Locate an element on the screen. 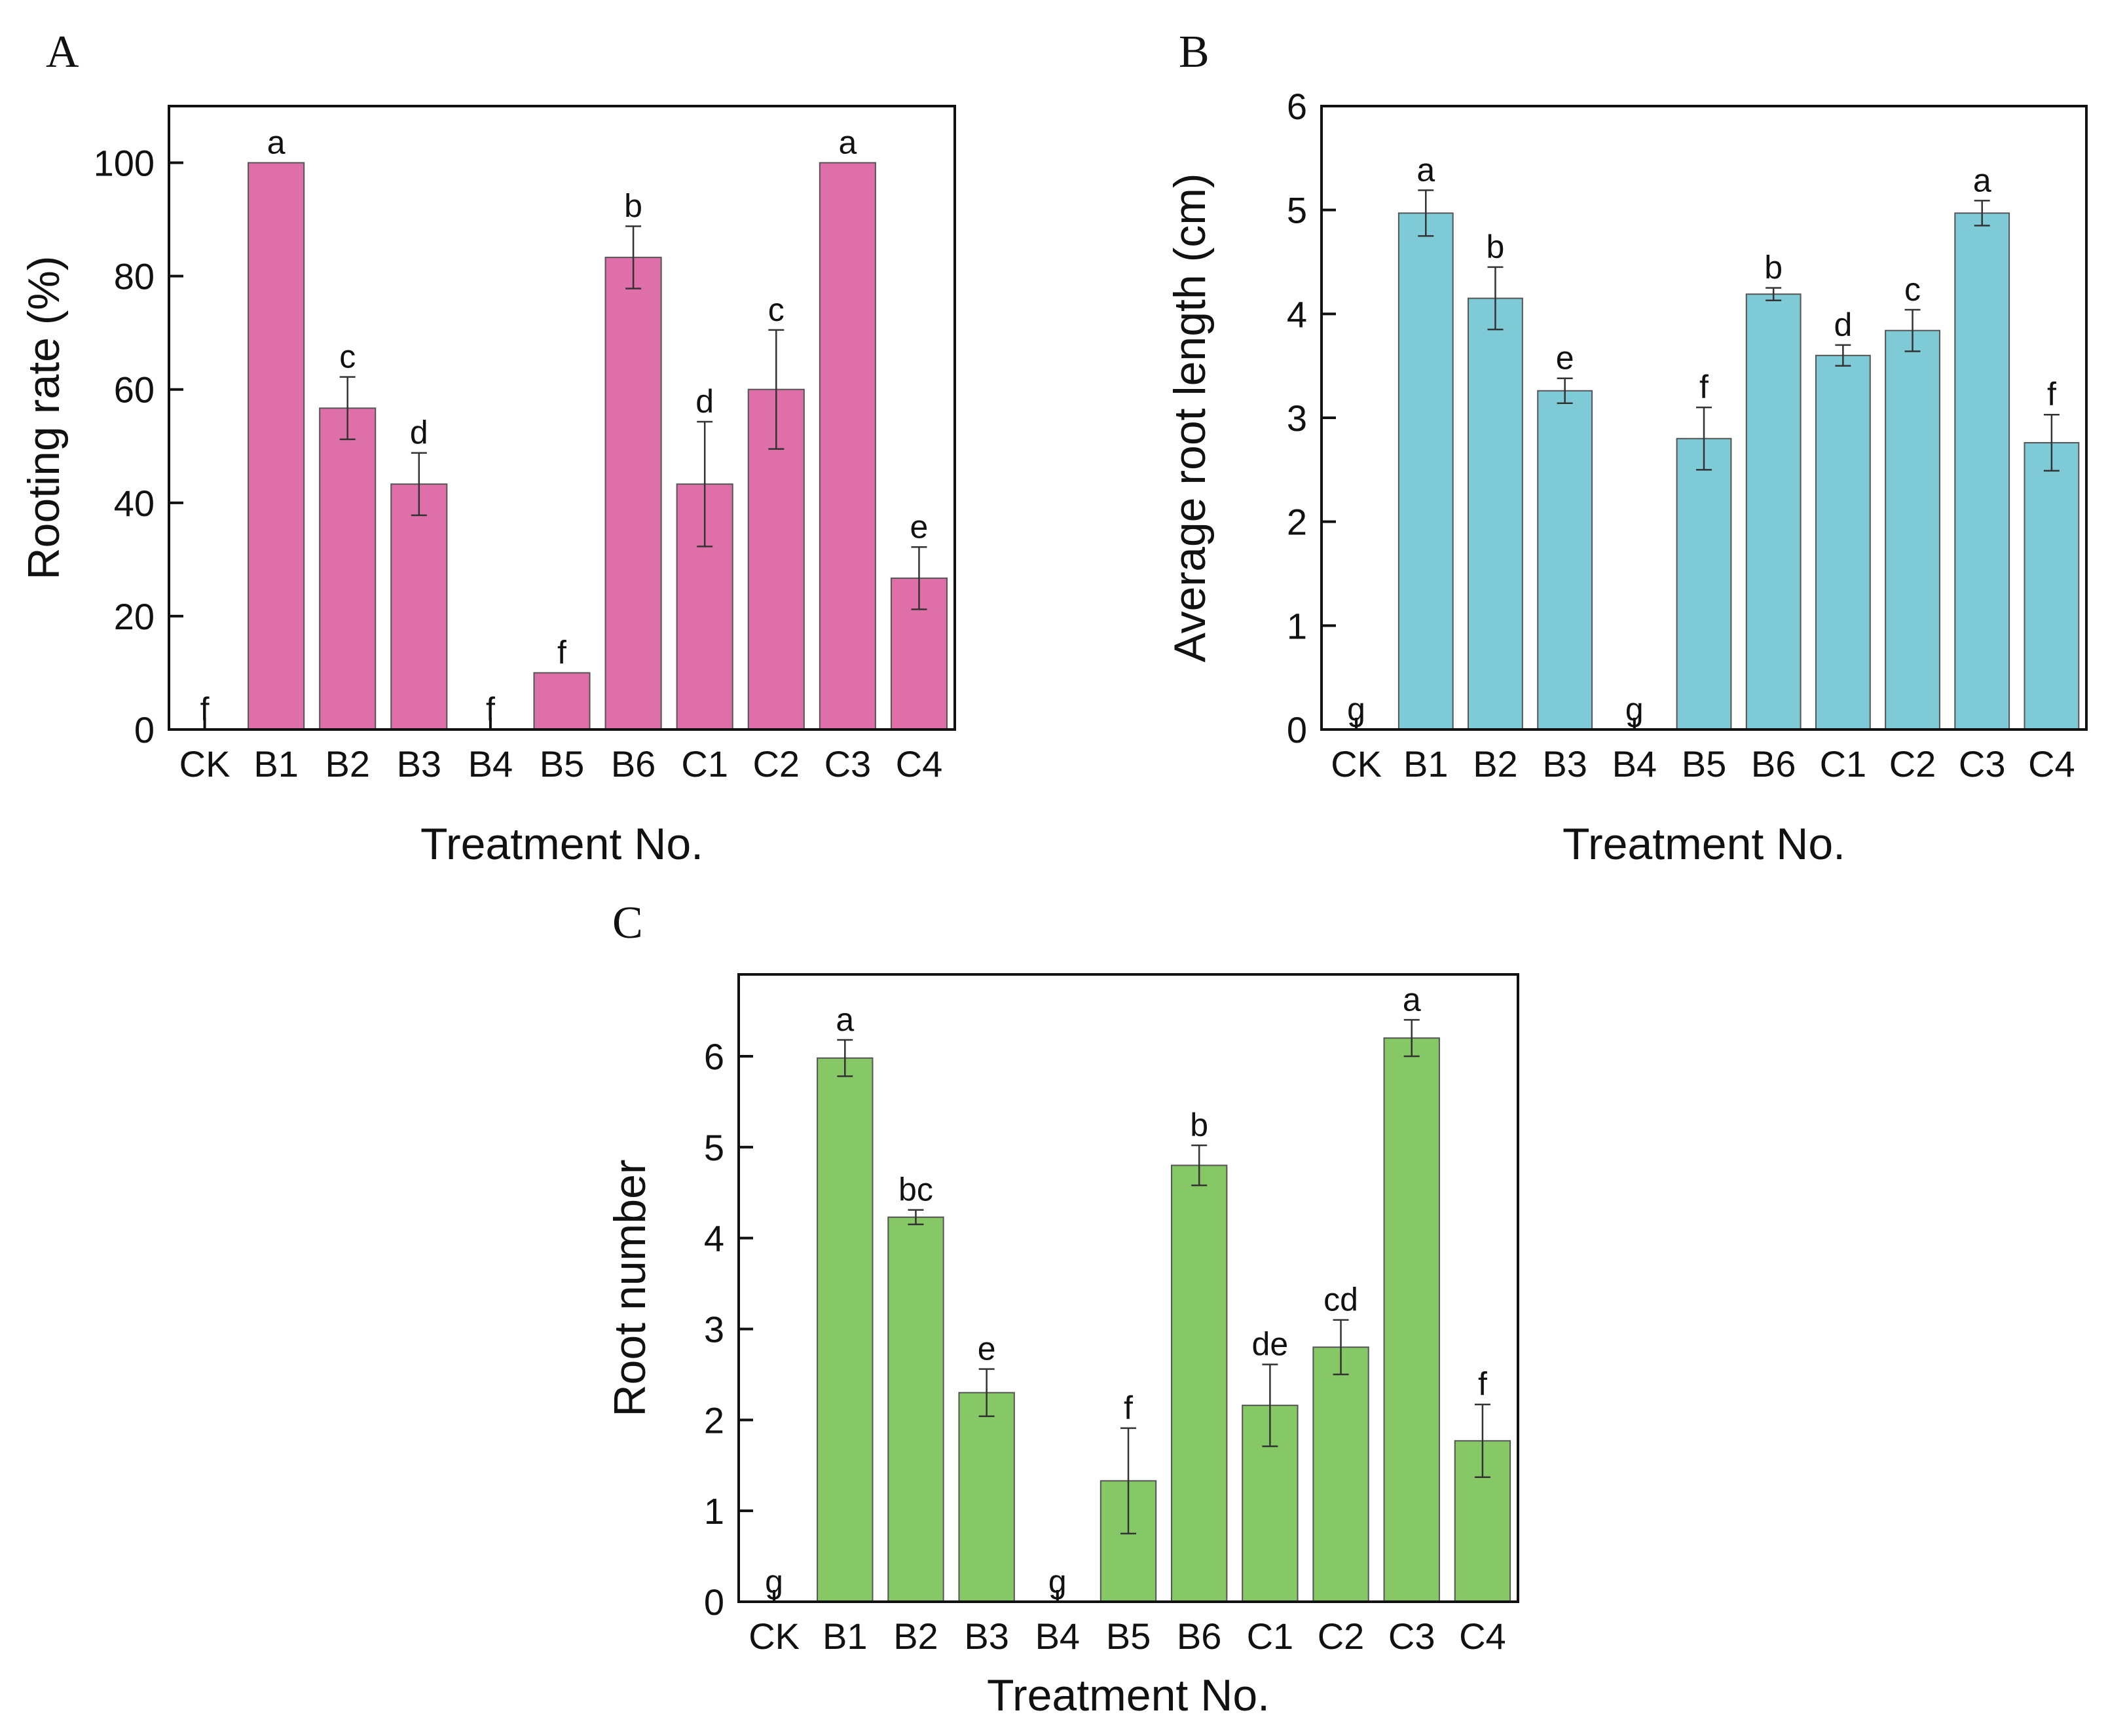  significance-label: de is located at coordinates (1270, 1344).